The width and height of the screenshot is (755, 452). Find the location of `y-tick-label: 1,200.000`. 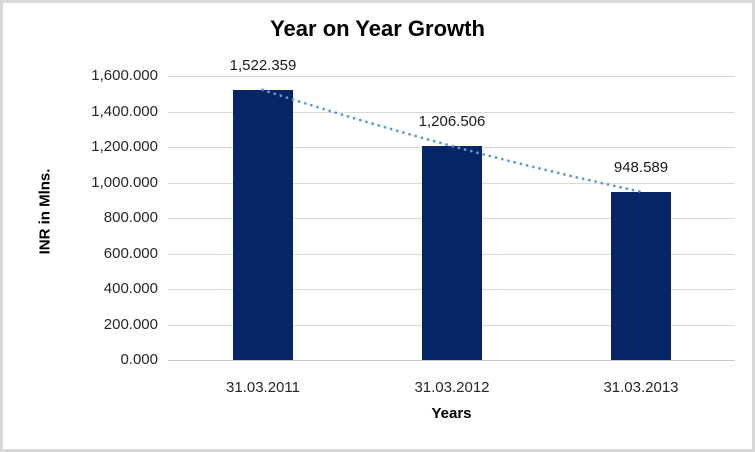

y-tick-label: 1,200.000 is located at coordinates (124, 146).